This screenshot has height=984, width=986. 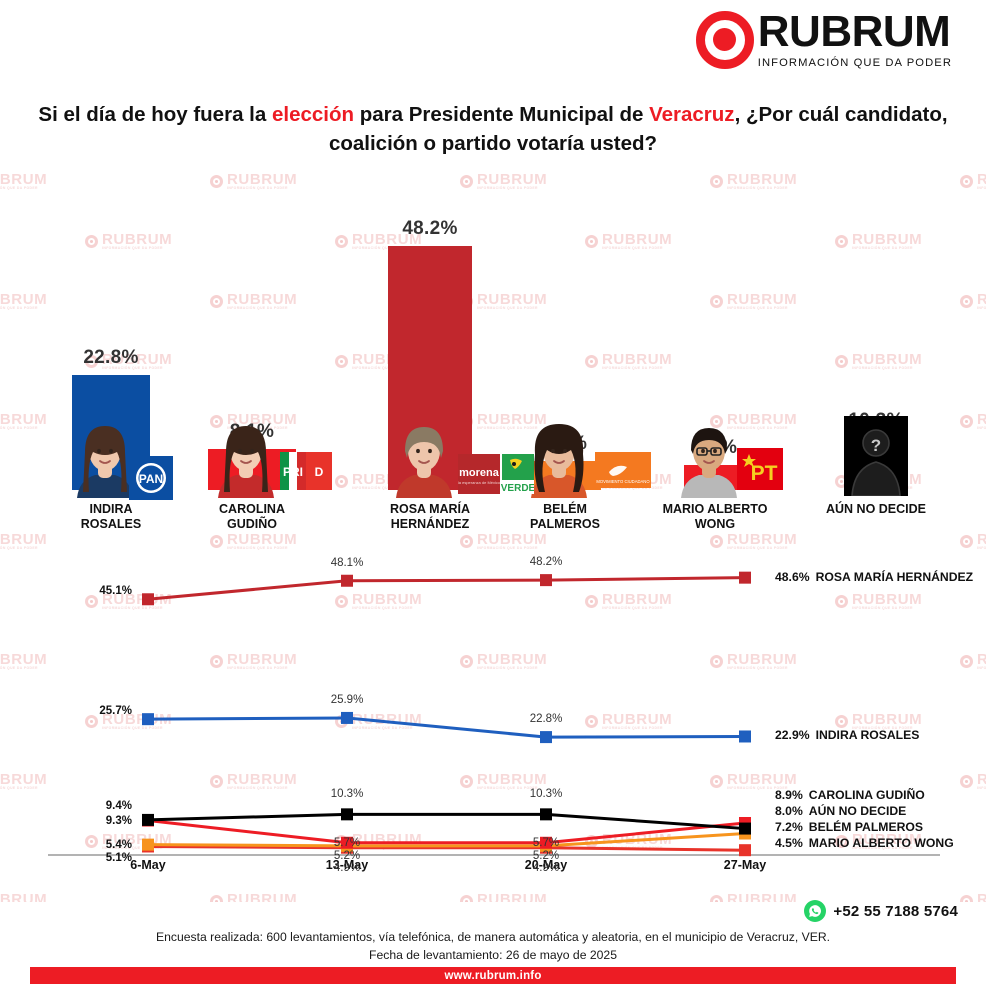 I want to click on legend-item-belém-palmeros: 7.2% BELÉM PALMEROS, so click(x=849, y=827).